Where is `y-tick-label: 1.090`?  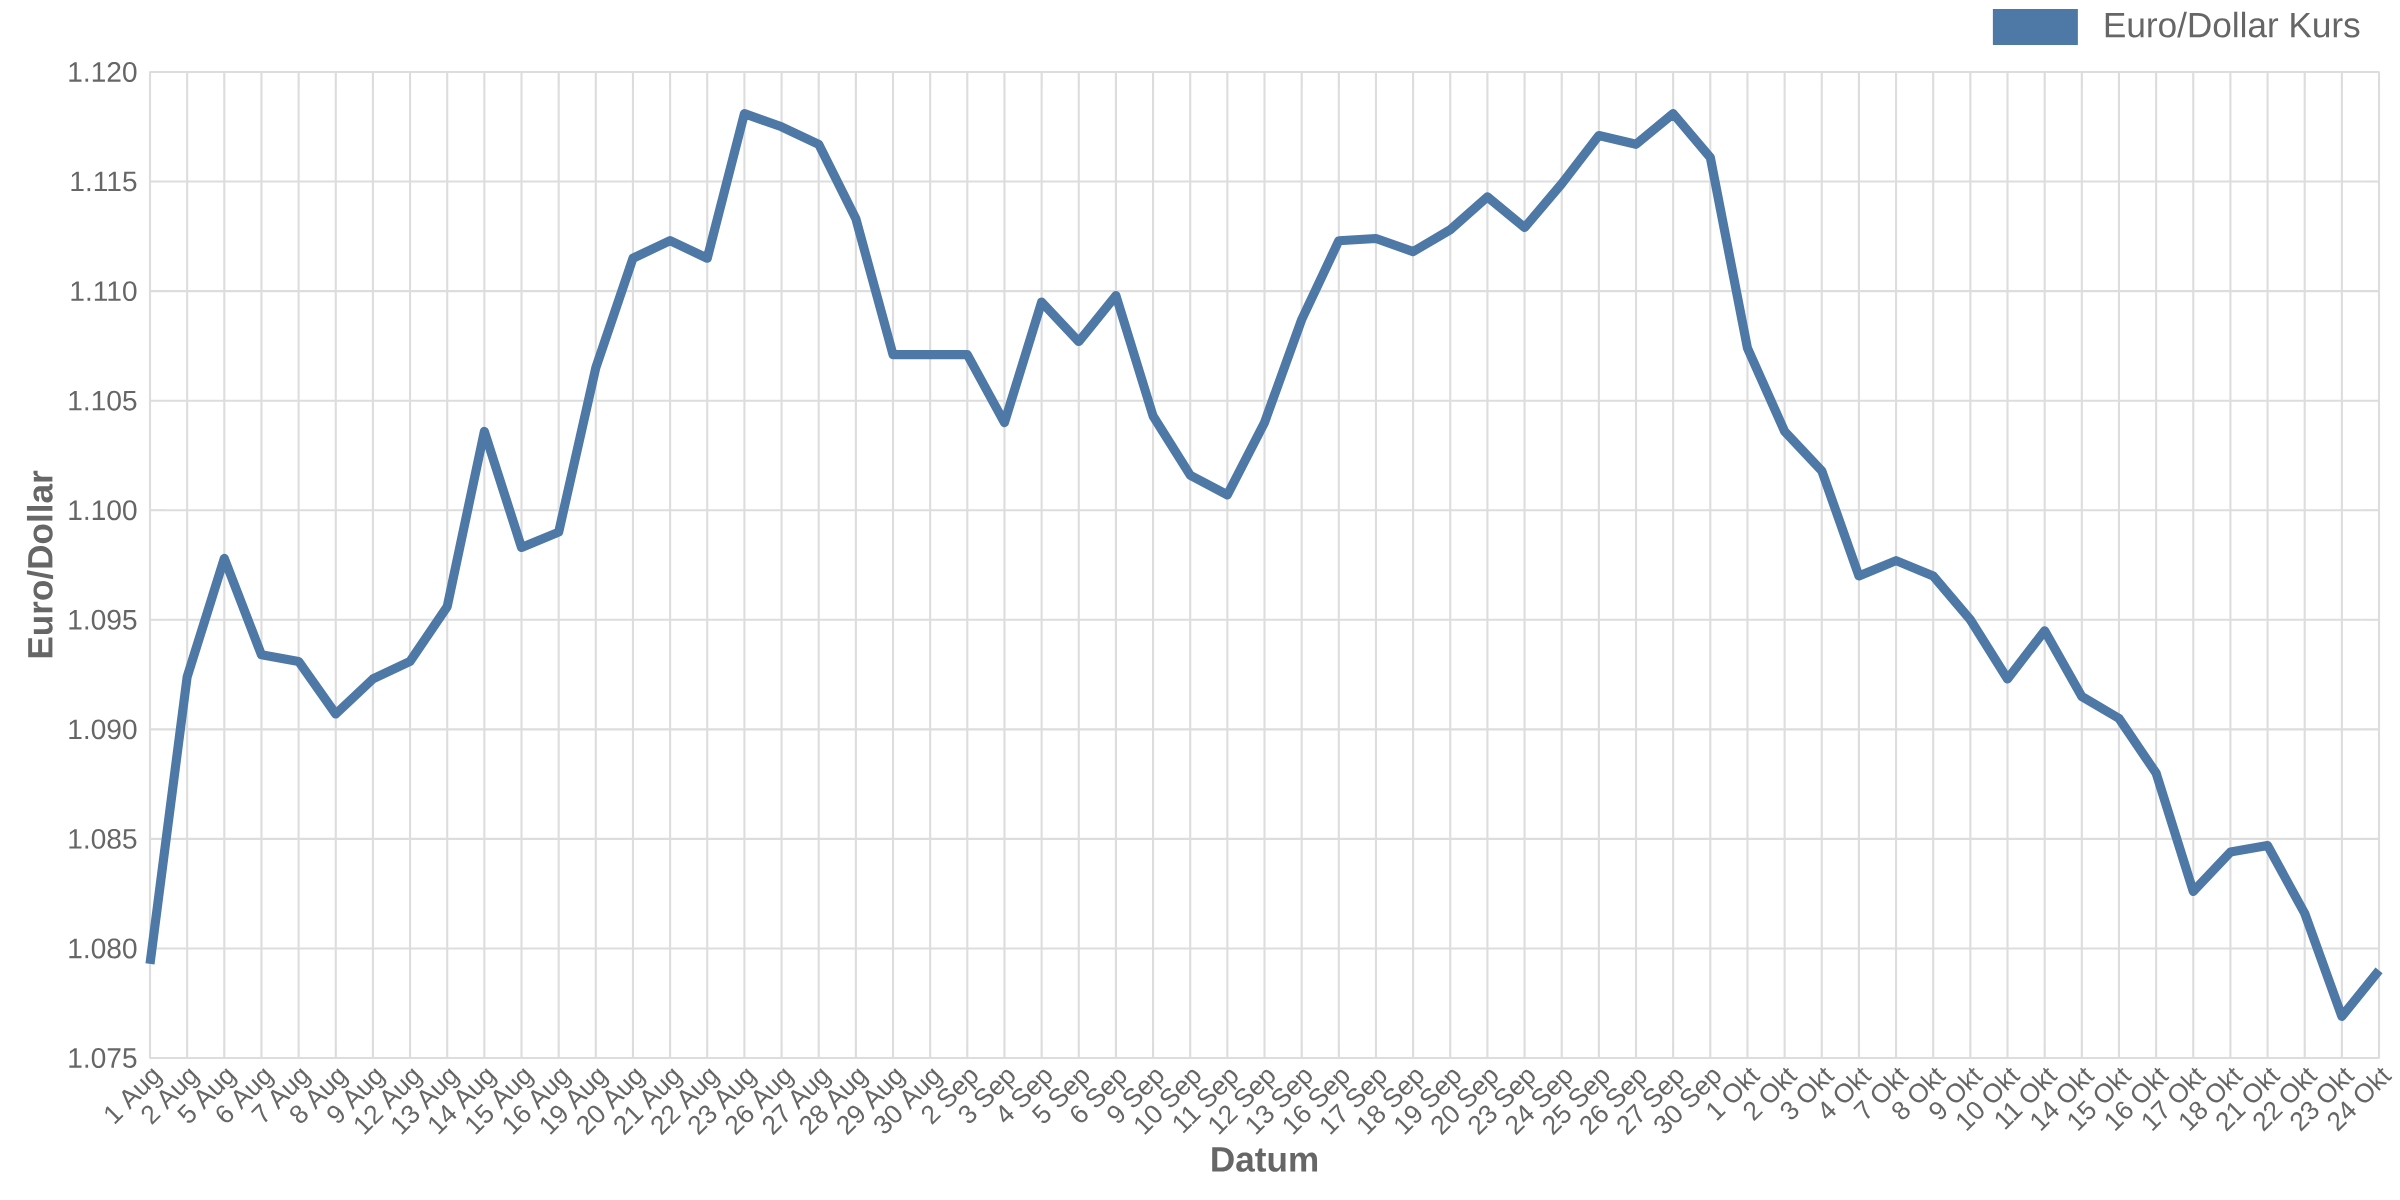 y-tick-label: 1.090 is located at coordinates (103, 729).